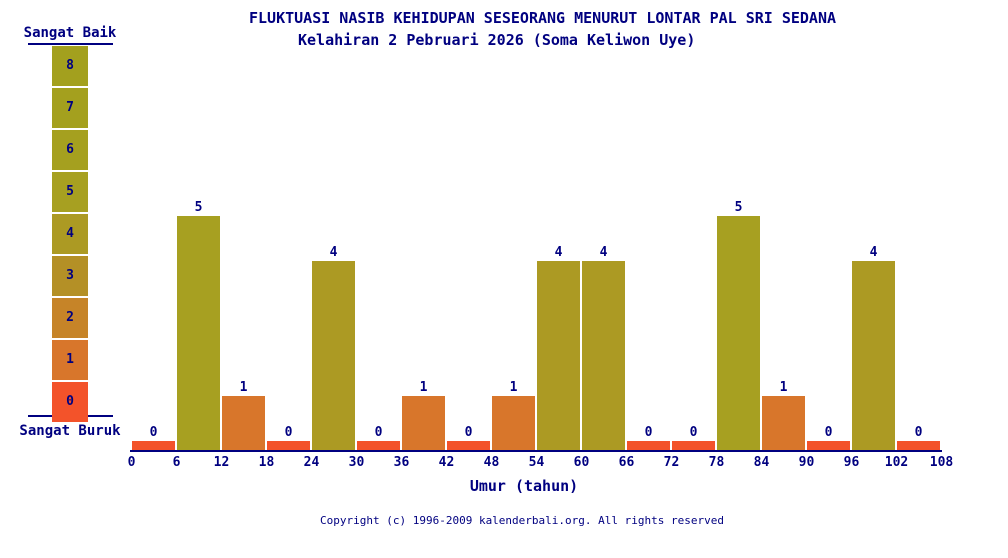  I want to click on x-tick-label-66: 66, so click(626, 462).